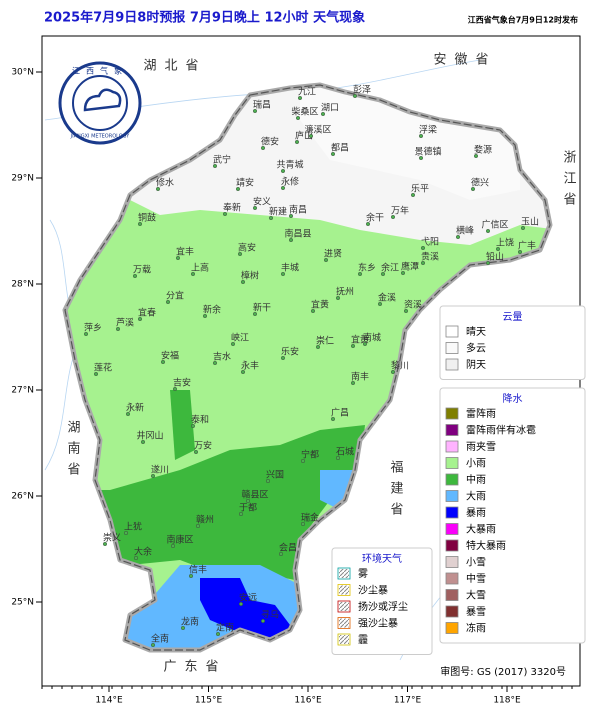 The height and width of the screenshot is (724, 607). What do you see at coordinates (215, 502) in the screenshot?
I see `moderate-rain` at bounding box center [215, 502].